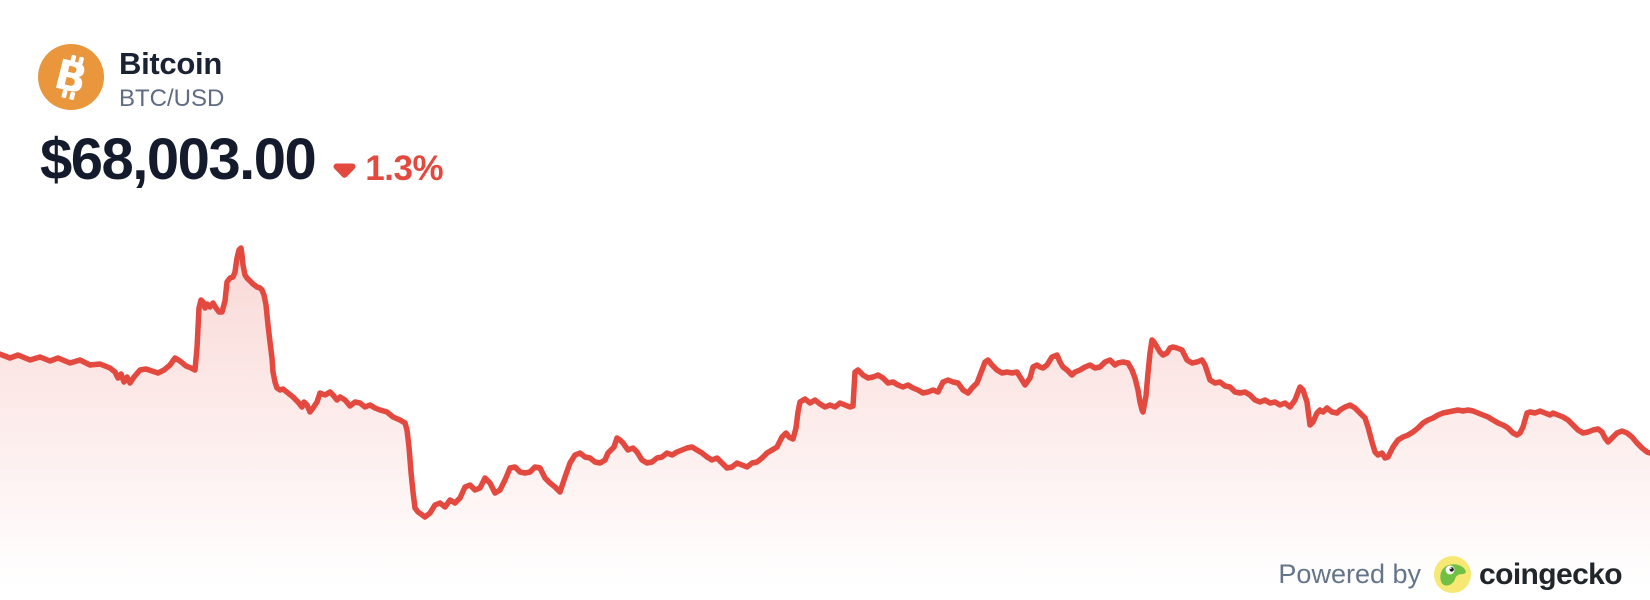 Image resolution: width=1650 pixels, height=600 pixels. I want to click on coingecko-icon, so click(1453, 574).